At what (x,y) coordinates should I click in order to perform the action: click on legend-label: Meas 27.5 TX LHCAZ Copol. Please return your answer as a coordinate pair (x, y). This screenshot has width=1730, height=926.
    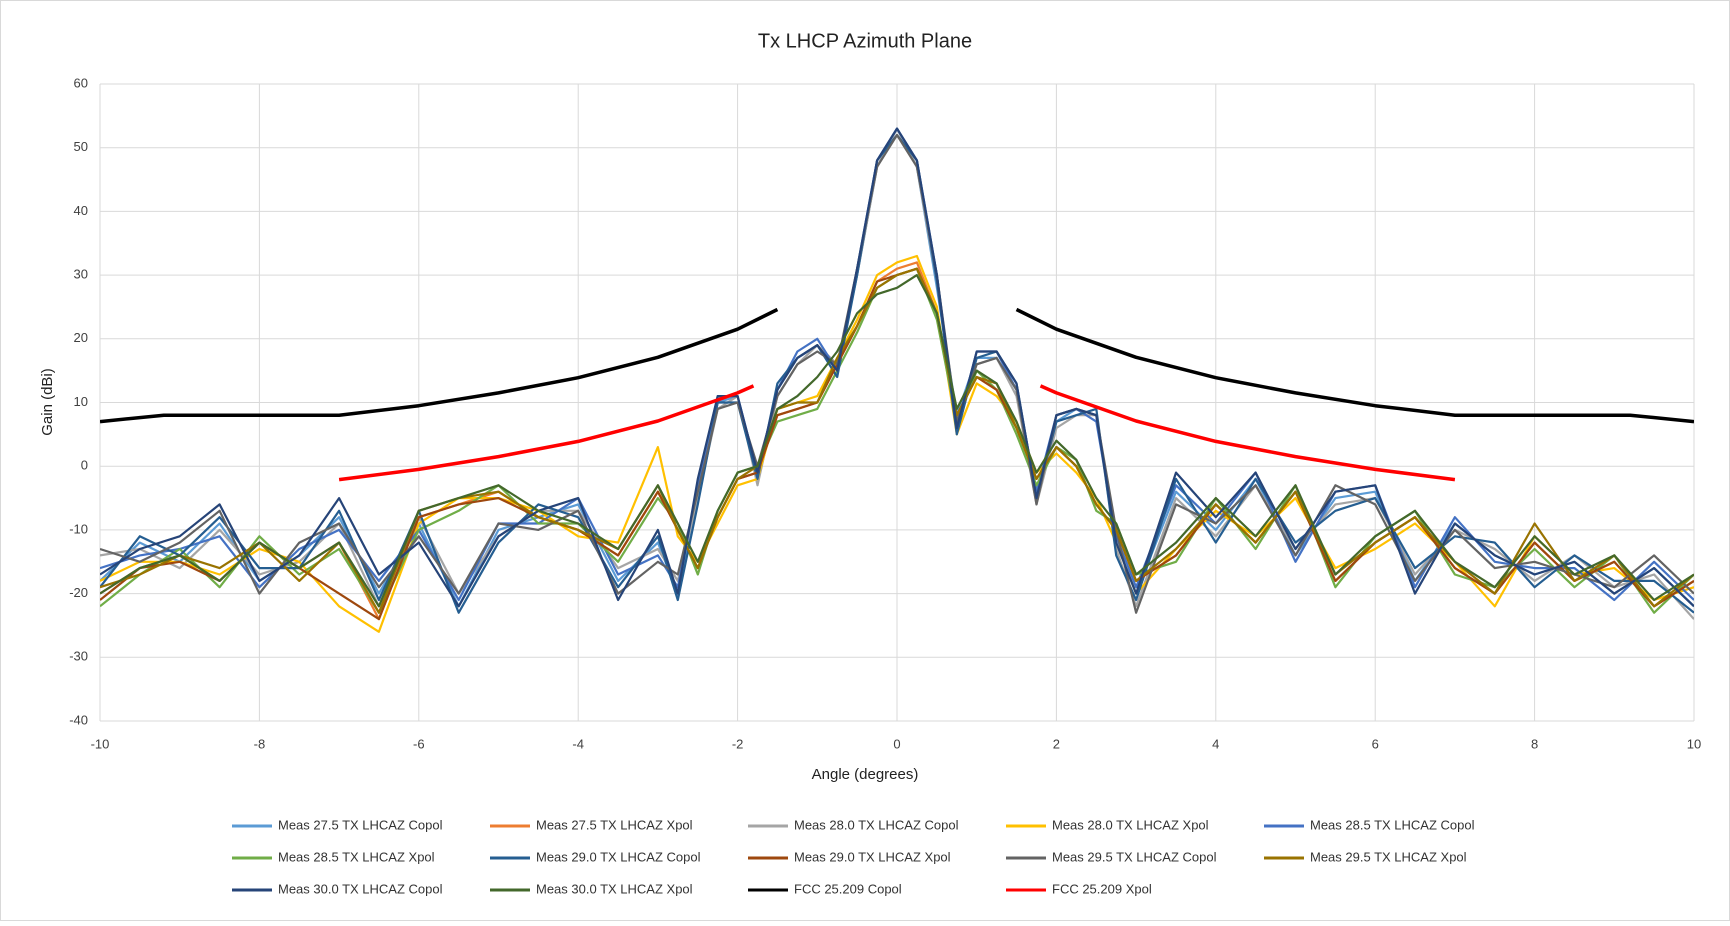
    Looking at the image, I should click on (360, 824).